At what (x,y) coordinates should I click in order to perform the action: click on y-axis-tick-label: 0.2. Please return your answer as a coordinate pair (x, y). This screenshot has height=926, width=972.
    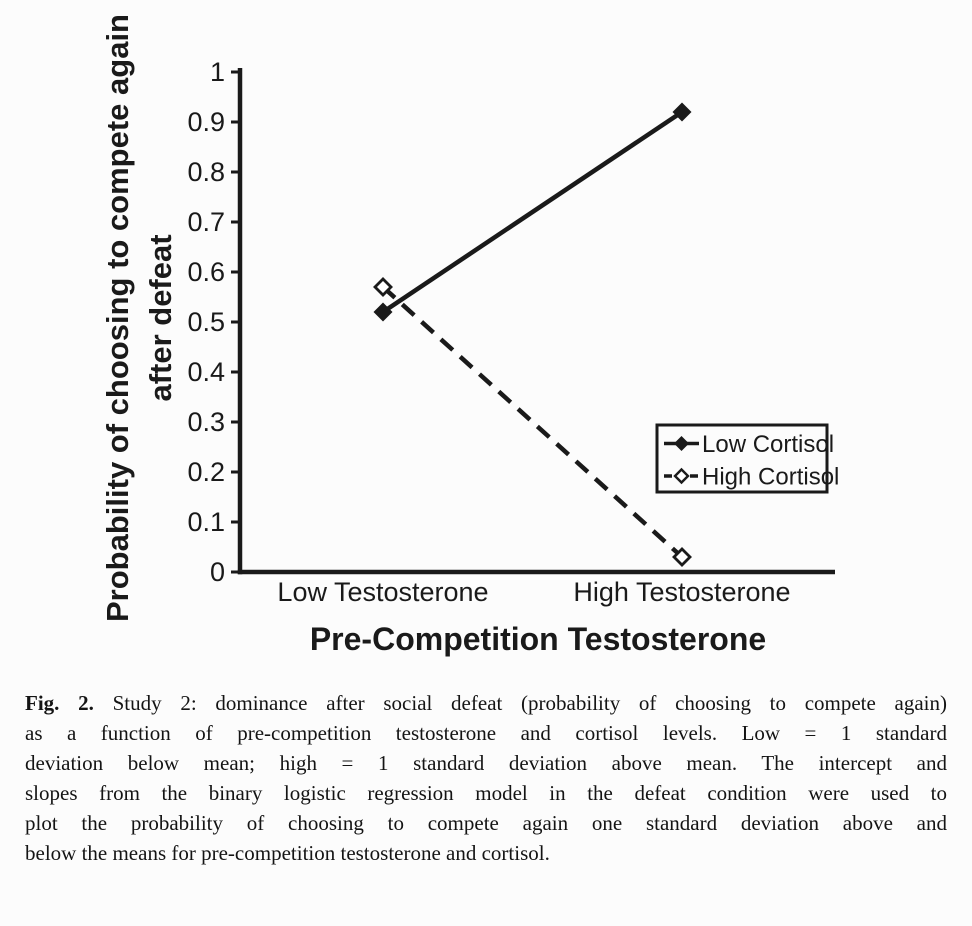
    Looking at the image, I should click on (206, 472).